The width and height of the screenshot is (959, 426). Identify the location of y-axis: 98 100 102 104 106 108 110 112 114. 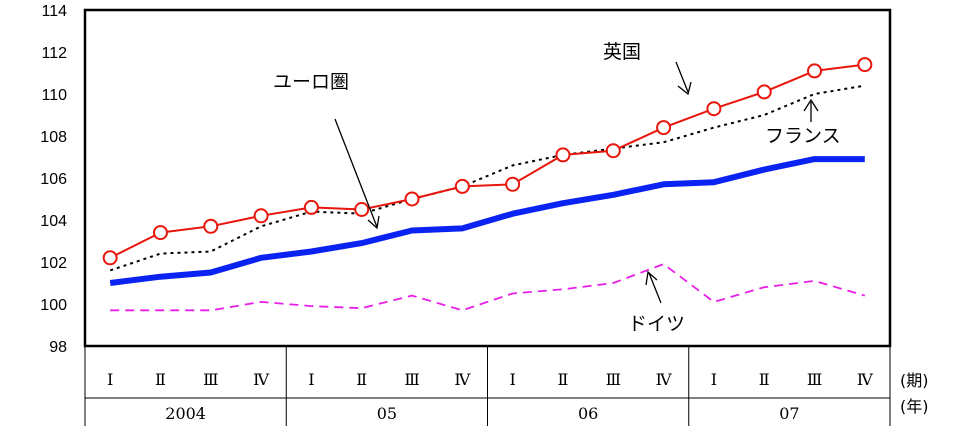
(53, 179).